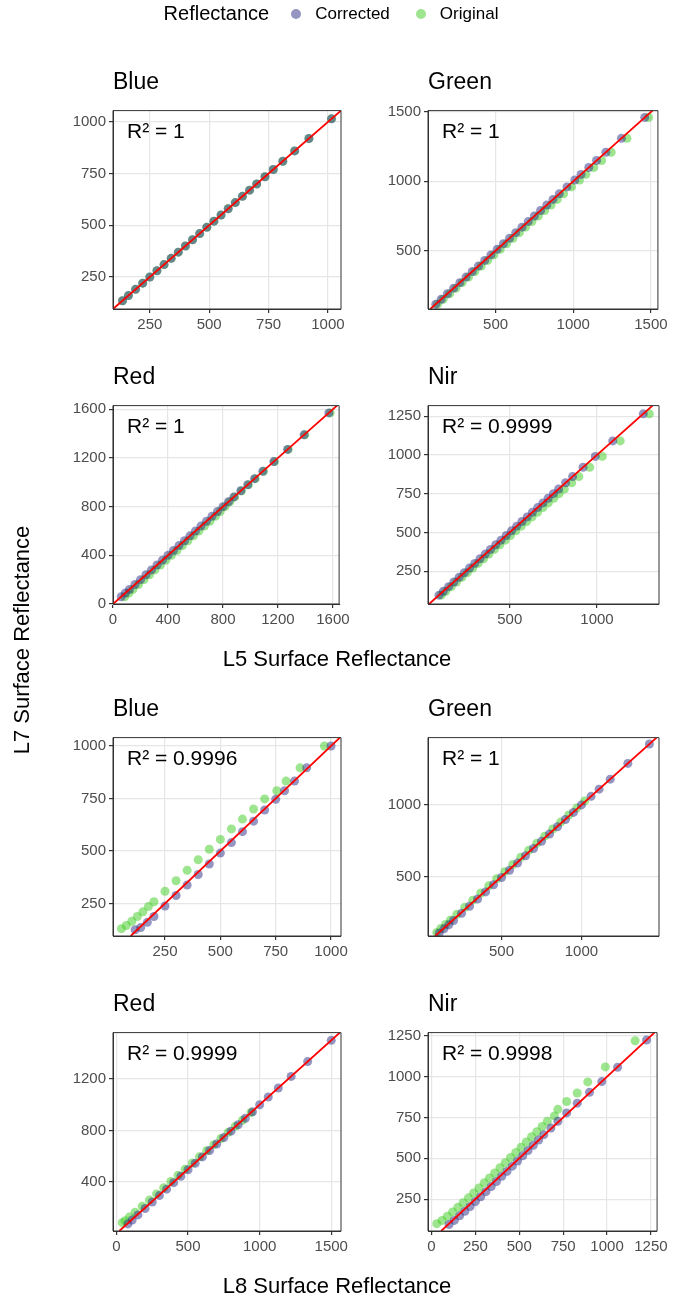 The image size is (674, 1308). What do you see at coordinates (216, 13) in the screenshot?
I see `legend-title: Reflectance` at bounding box center [216, 13].